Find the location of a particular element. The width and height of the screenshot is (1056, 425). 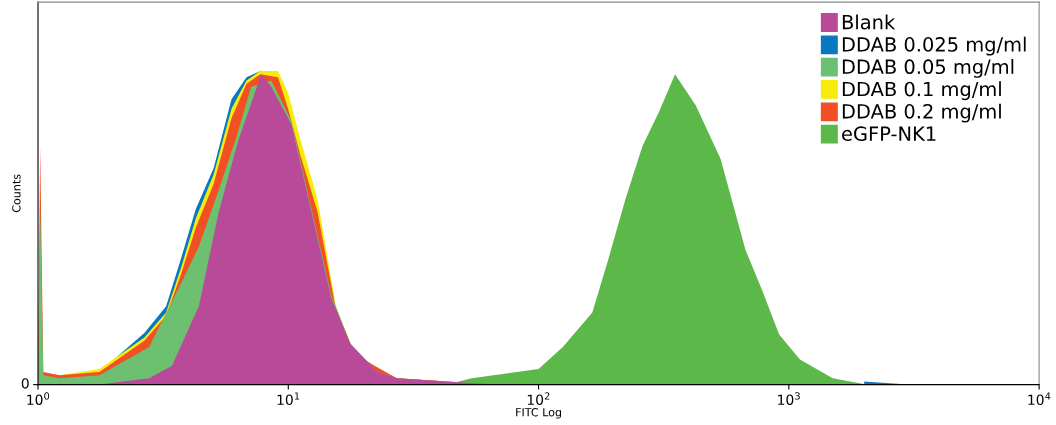

x-tick-label: 10$^{0}$ is located at coordinates (38, 398).